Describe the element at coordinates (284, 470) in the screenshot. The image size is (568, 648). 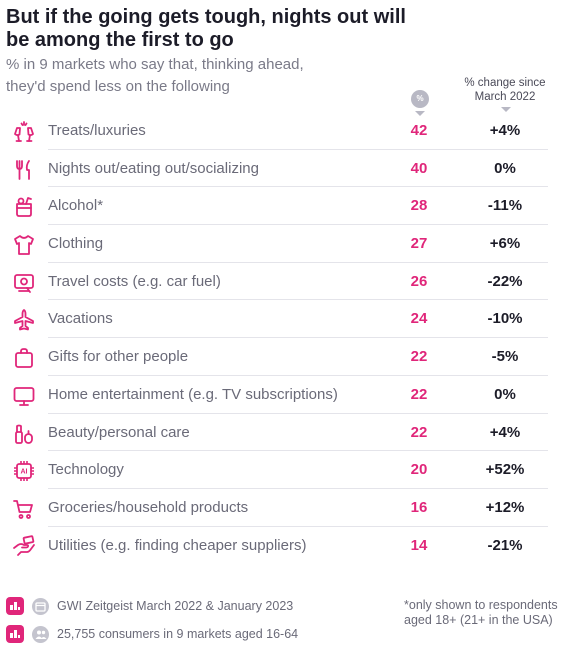
I see `table-row: AI Technology 20 +52%` at that location.